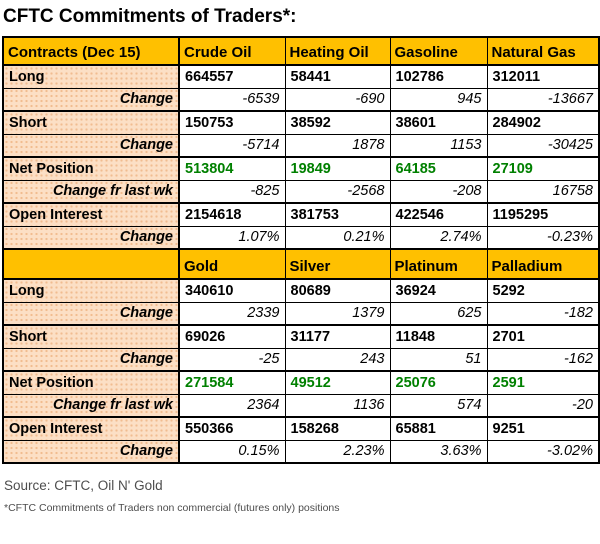 This screenshot has height=544, width=600. Describe the element at coordinates (337, 451) in the screenshot. I see `value-cell: 2.23%` at that location.